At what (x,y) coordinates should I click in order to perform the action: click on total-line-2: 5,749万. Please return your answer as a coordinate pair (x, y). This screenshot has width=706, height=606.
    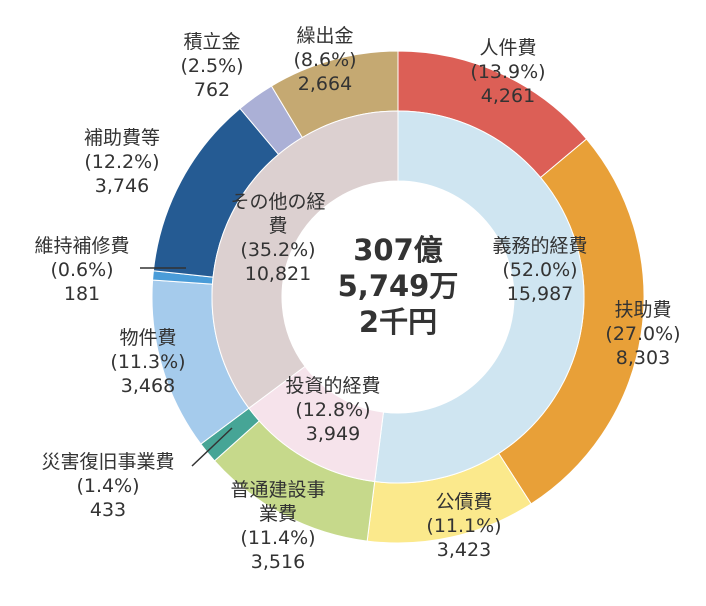
    Looking at the image, I should click on (398, 286).